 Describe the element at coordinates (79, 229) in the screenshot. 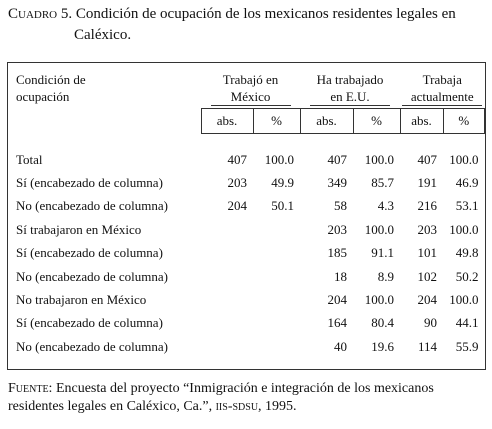

I see `row-label: Sí trabajaron en México` at that location.